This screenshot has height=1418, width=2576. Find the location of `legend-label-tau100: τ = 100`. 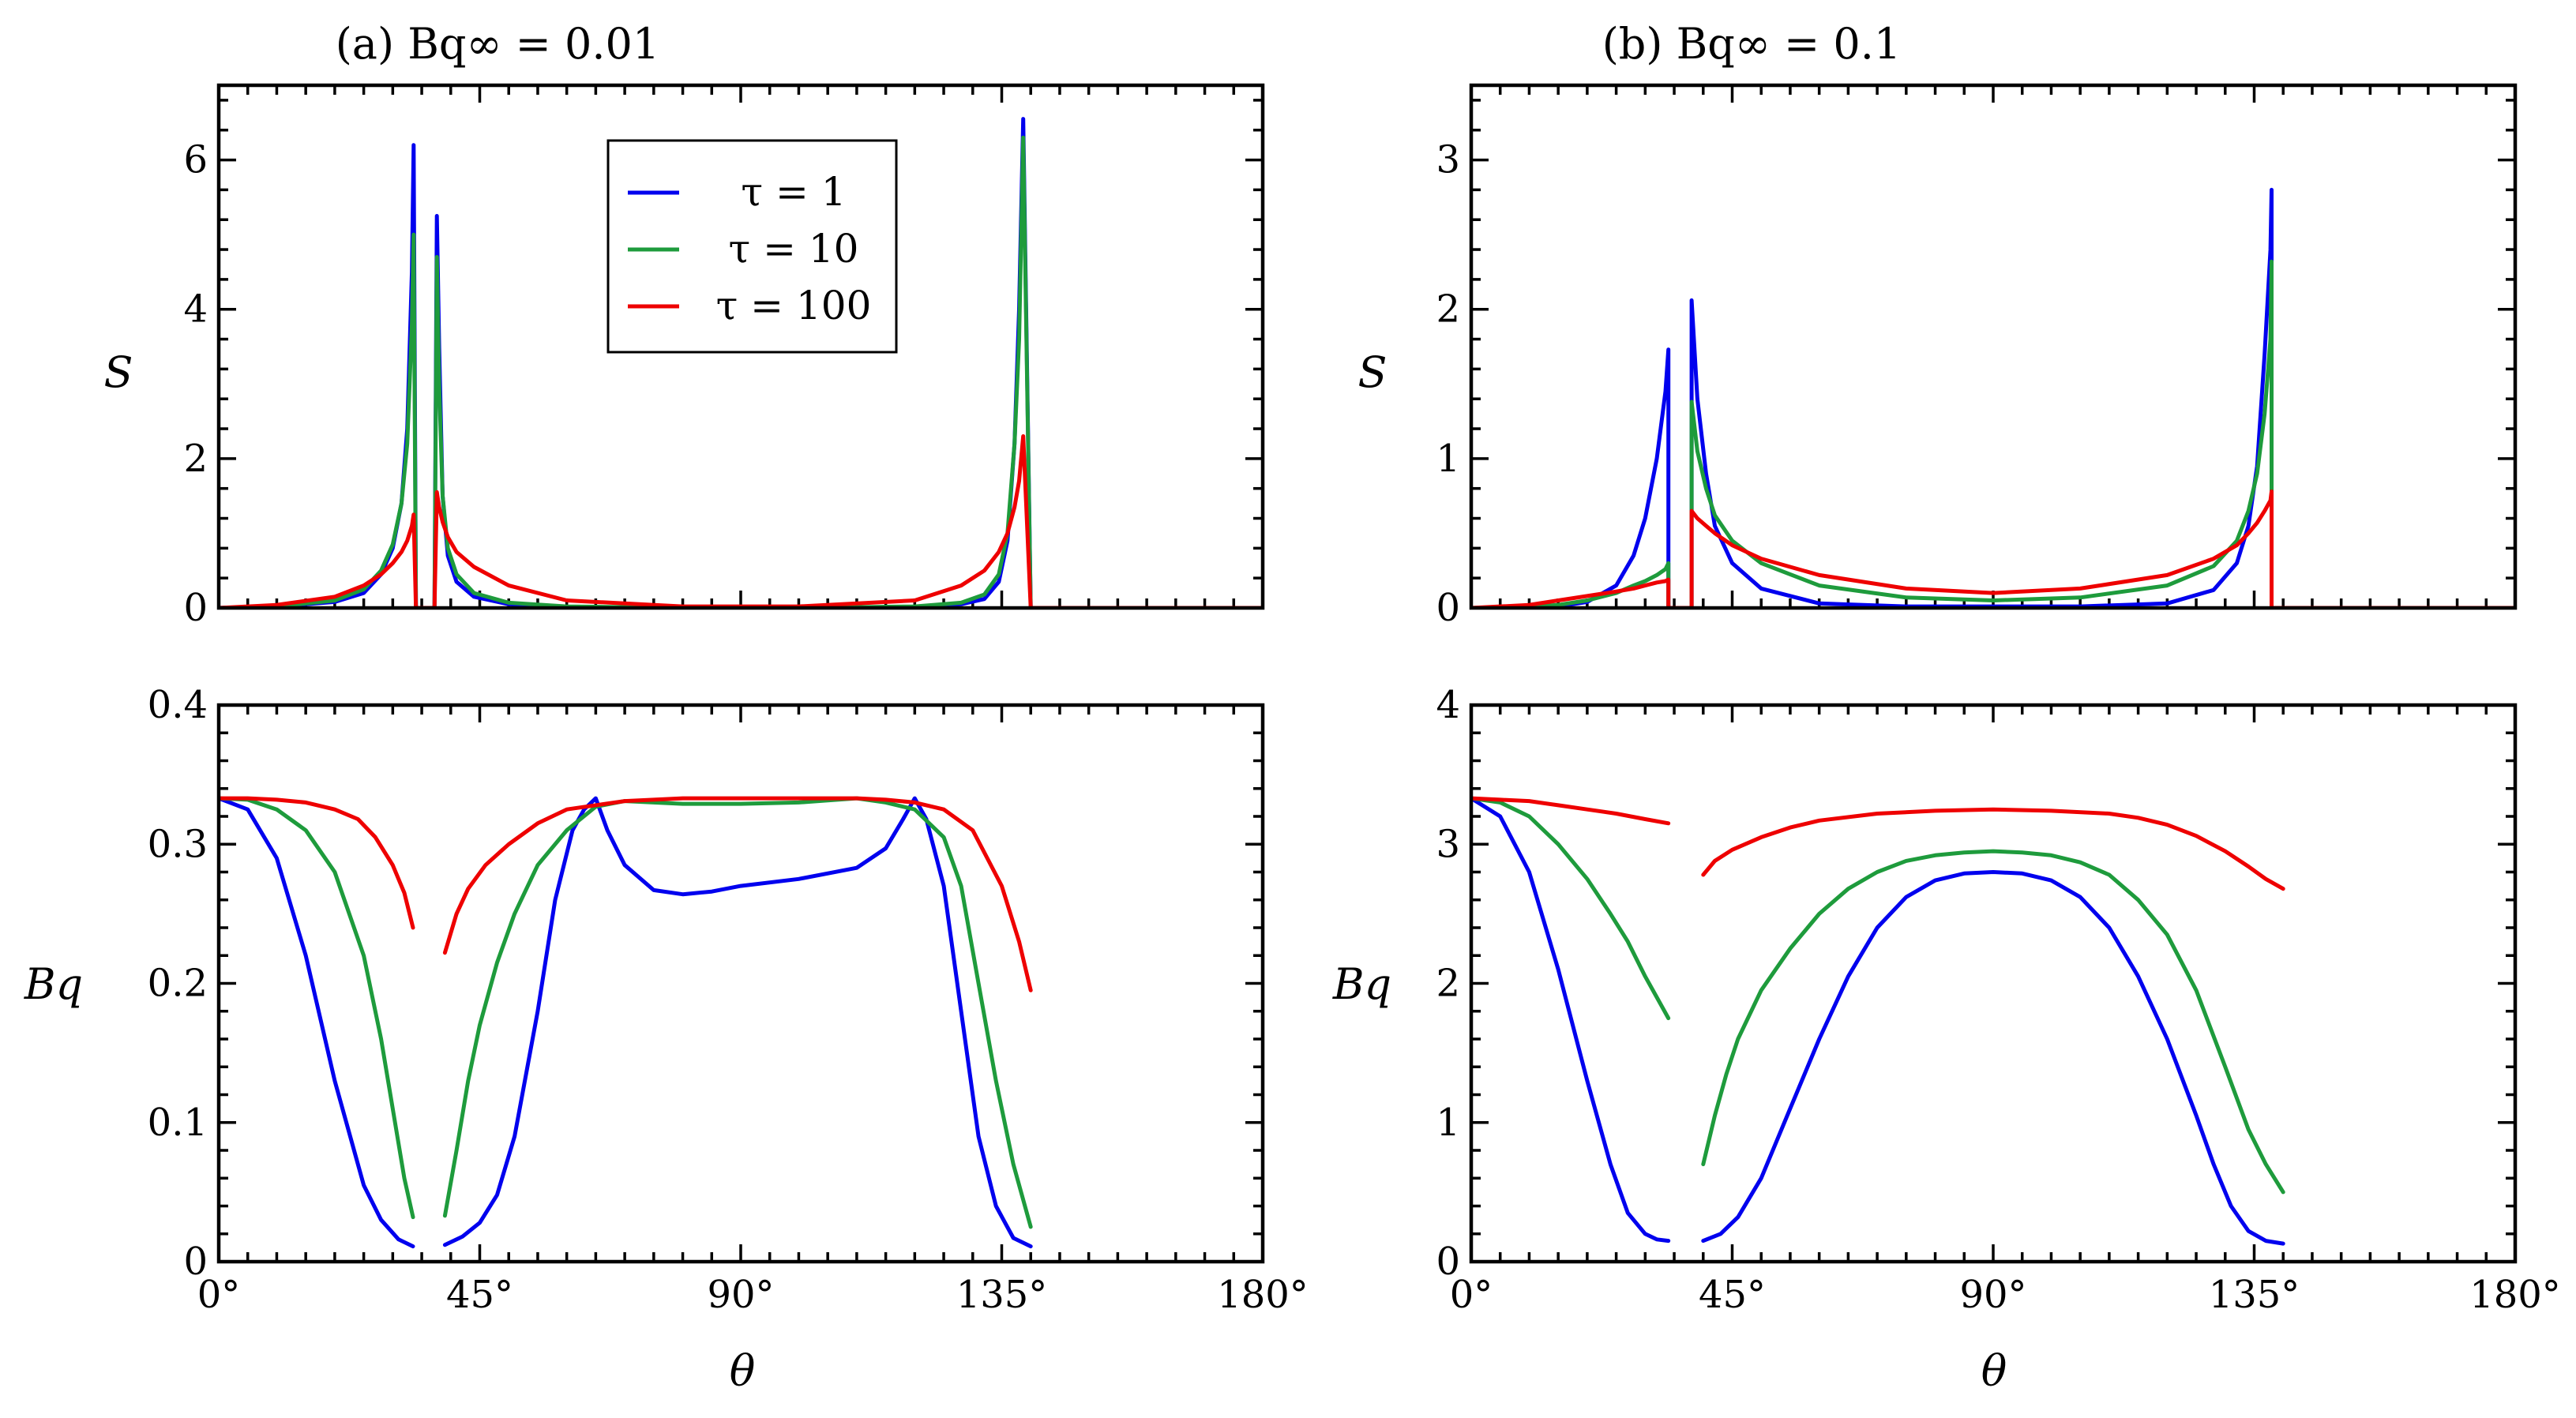

legend-label-tau100: τ = 100 is located at coordinates (794, 305).